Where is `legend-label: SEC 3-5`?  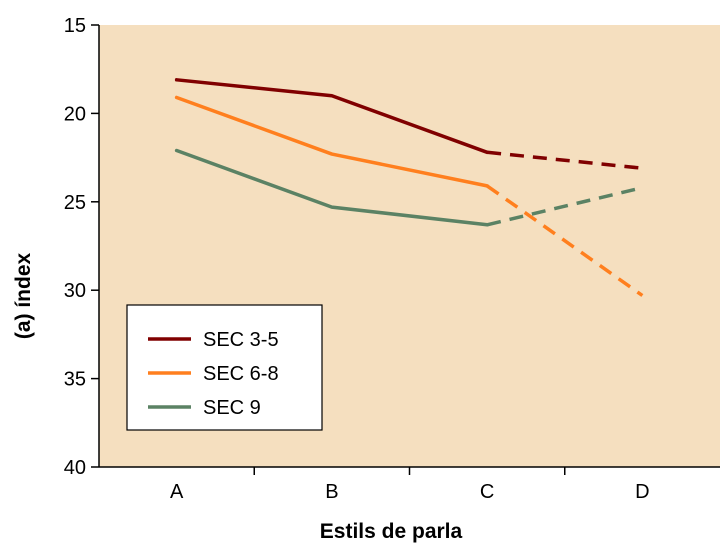
legend-label: SEC 3-5 is located at coordinates (241, 340).